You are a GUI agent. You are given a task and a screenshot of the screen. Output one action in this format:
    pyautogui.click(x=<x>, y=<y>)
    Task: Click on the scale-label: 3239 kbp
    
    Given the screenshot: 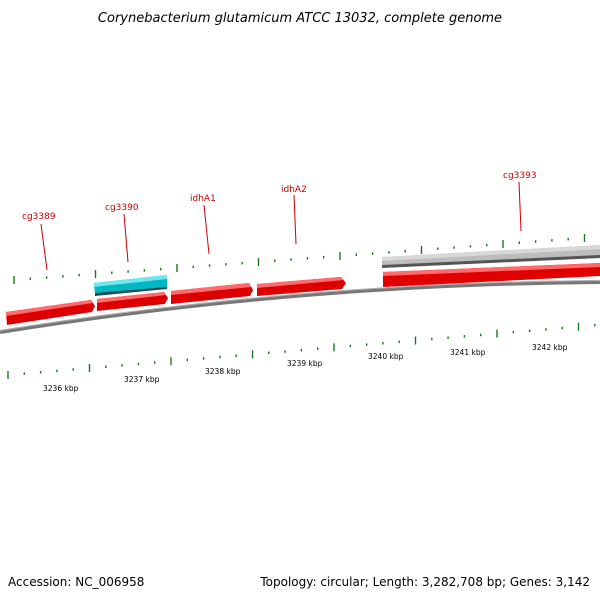 What is the action you would take?
    pyautogui.click(x=305, y=363)
    